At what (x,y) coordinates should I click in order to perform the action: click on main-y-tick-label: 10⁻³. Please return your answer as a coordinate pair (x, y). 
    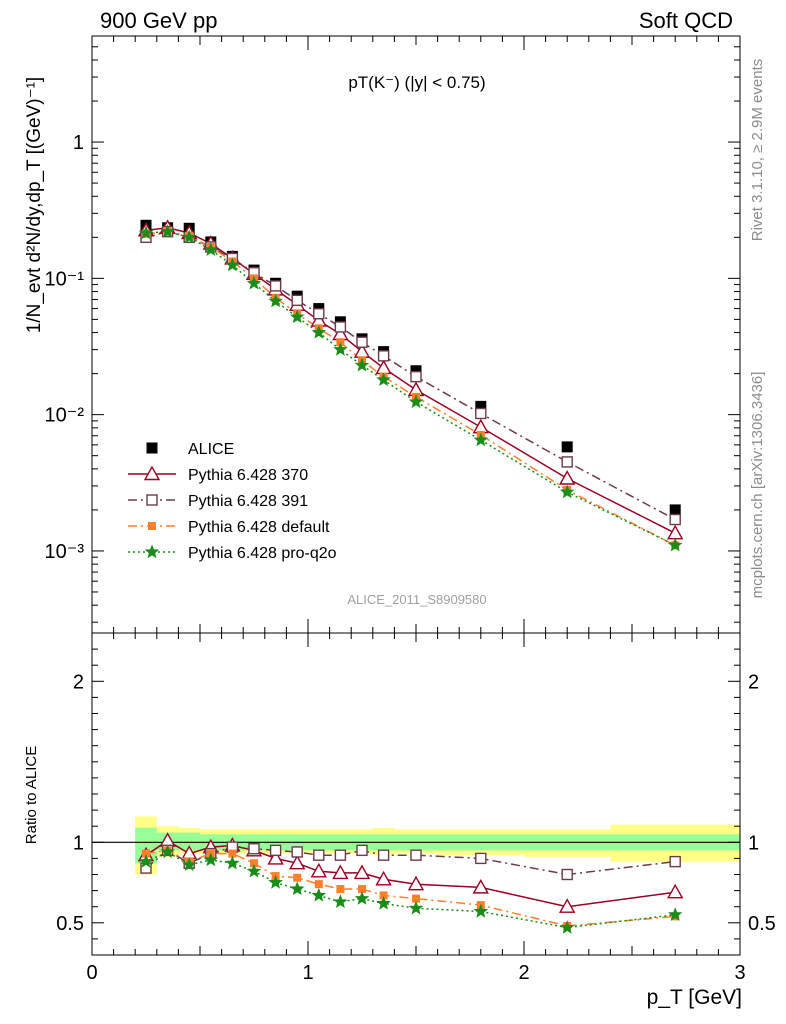
    Looking at the image, I should click on (65, 552).